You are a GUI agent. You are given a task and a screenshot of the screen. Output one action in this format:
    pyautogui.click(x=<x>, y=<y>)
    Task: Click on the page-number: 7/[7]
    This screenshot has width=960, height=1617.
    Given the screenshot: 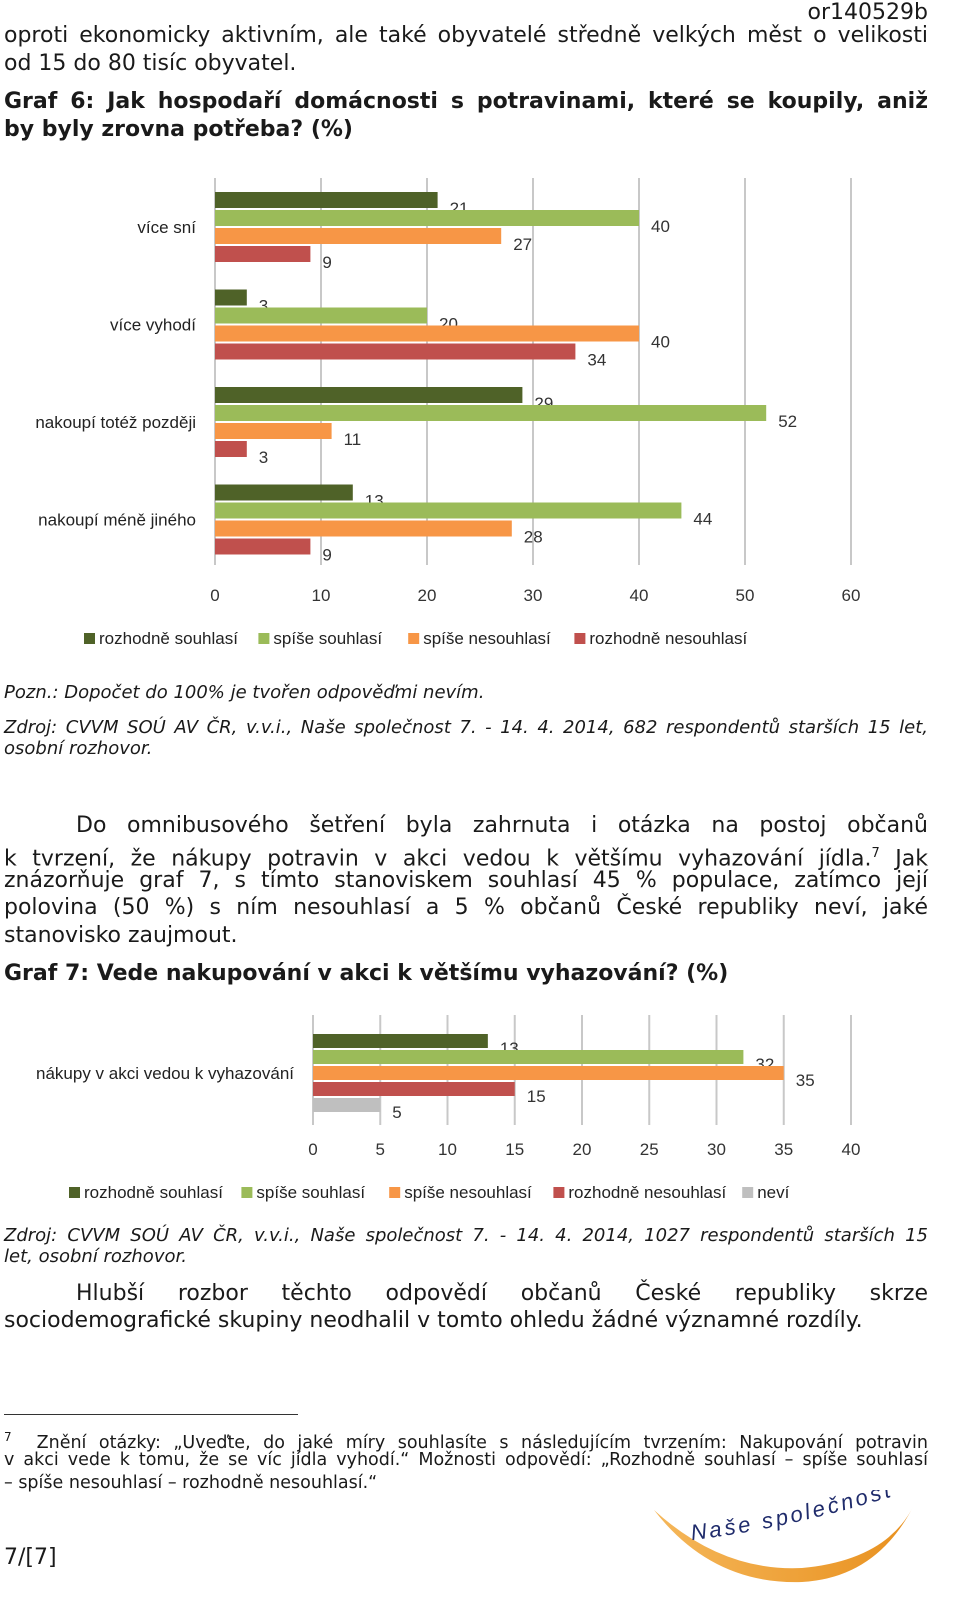 What is the action you would take?
    pyautogui.click(x=30, y=1557)
    